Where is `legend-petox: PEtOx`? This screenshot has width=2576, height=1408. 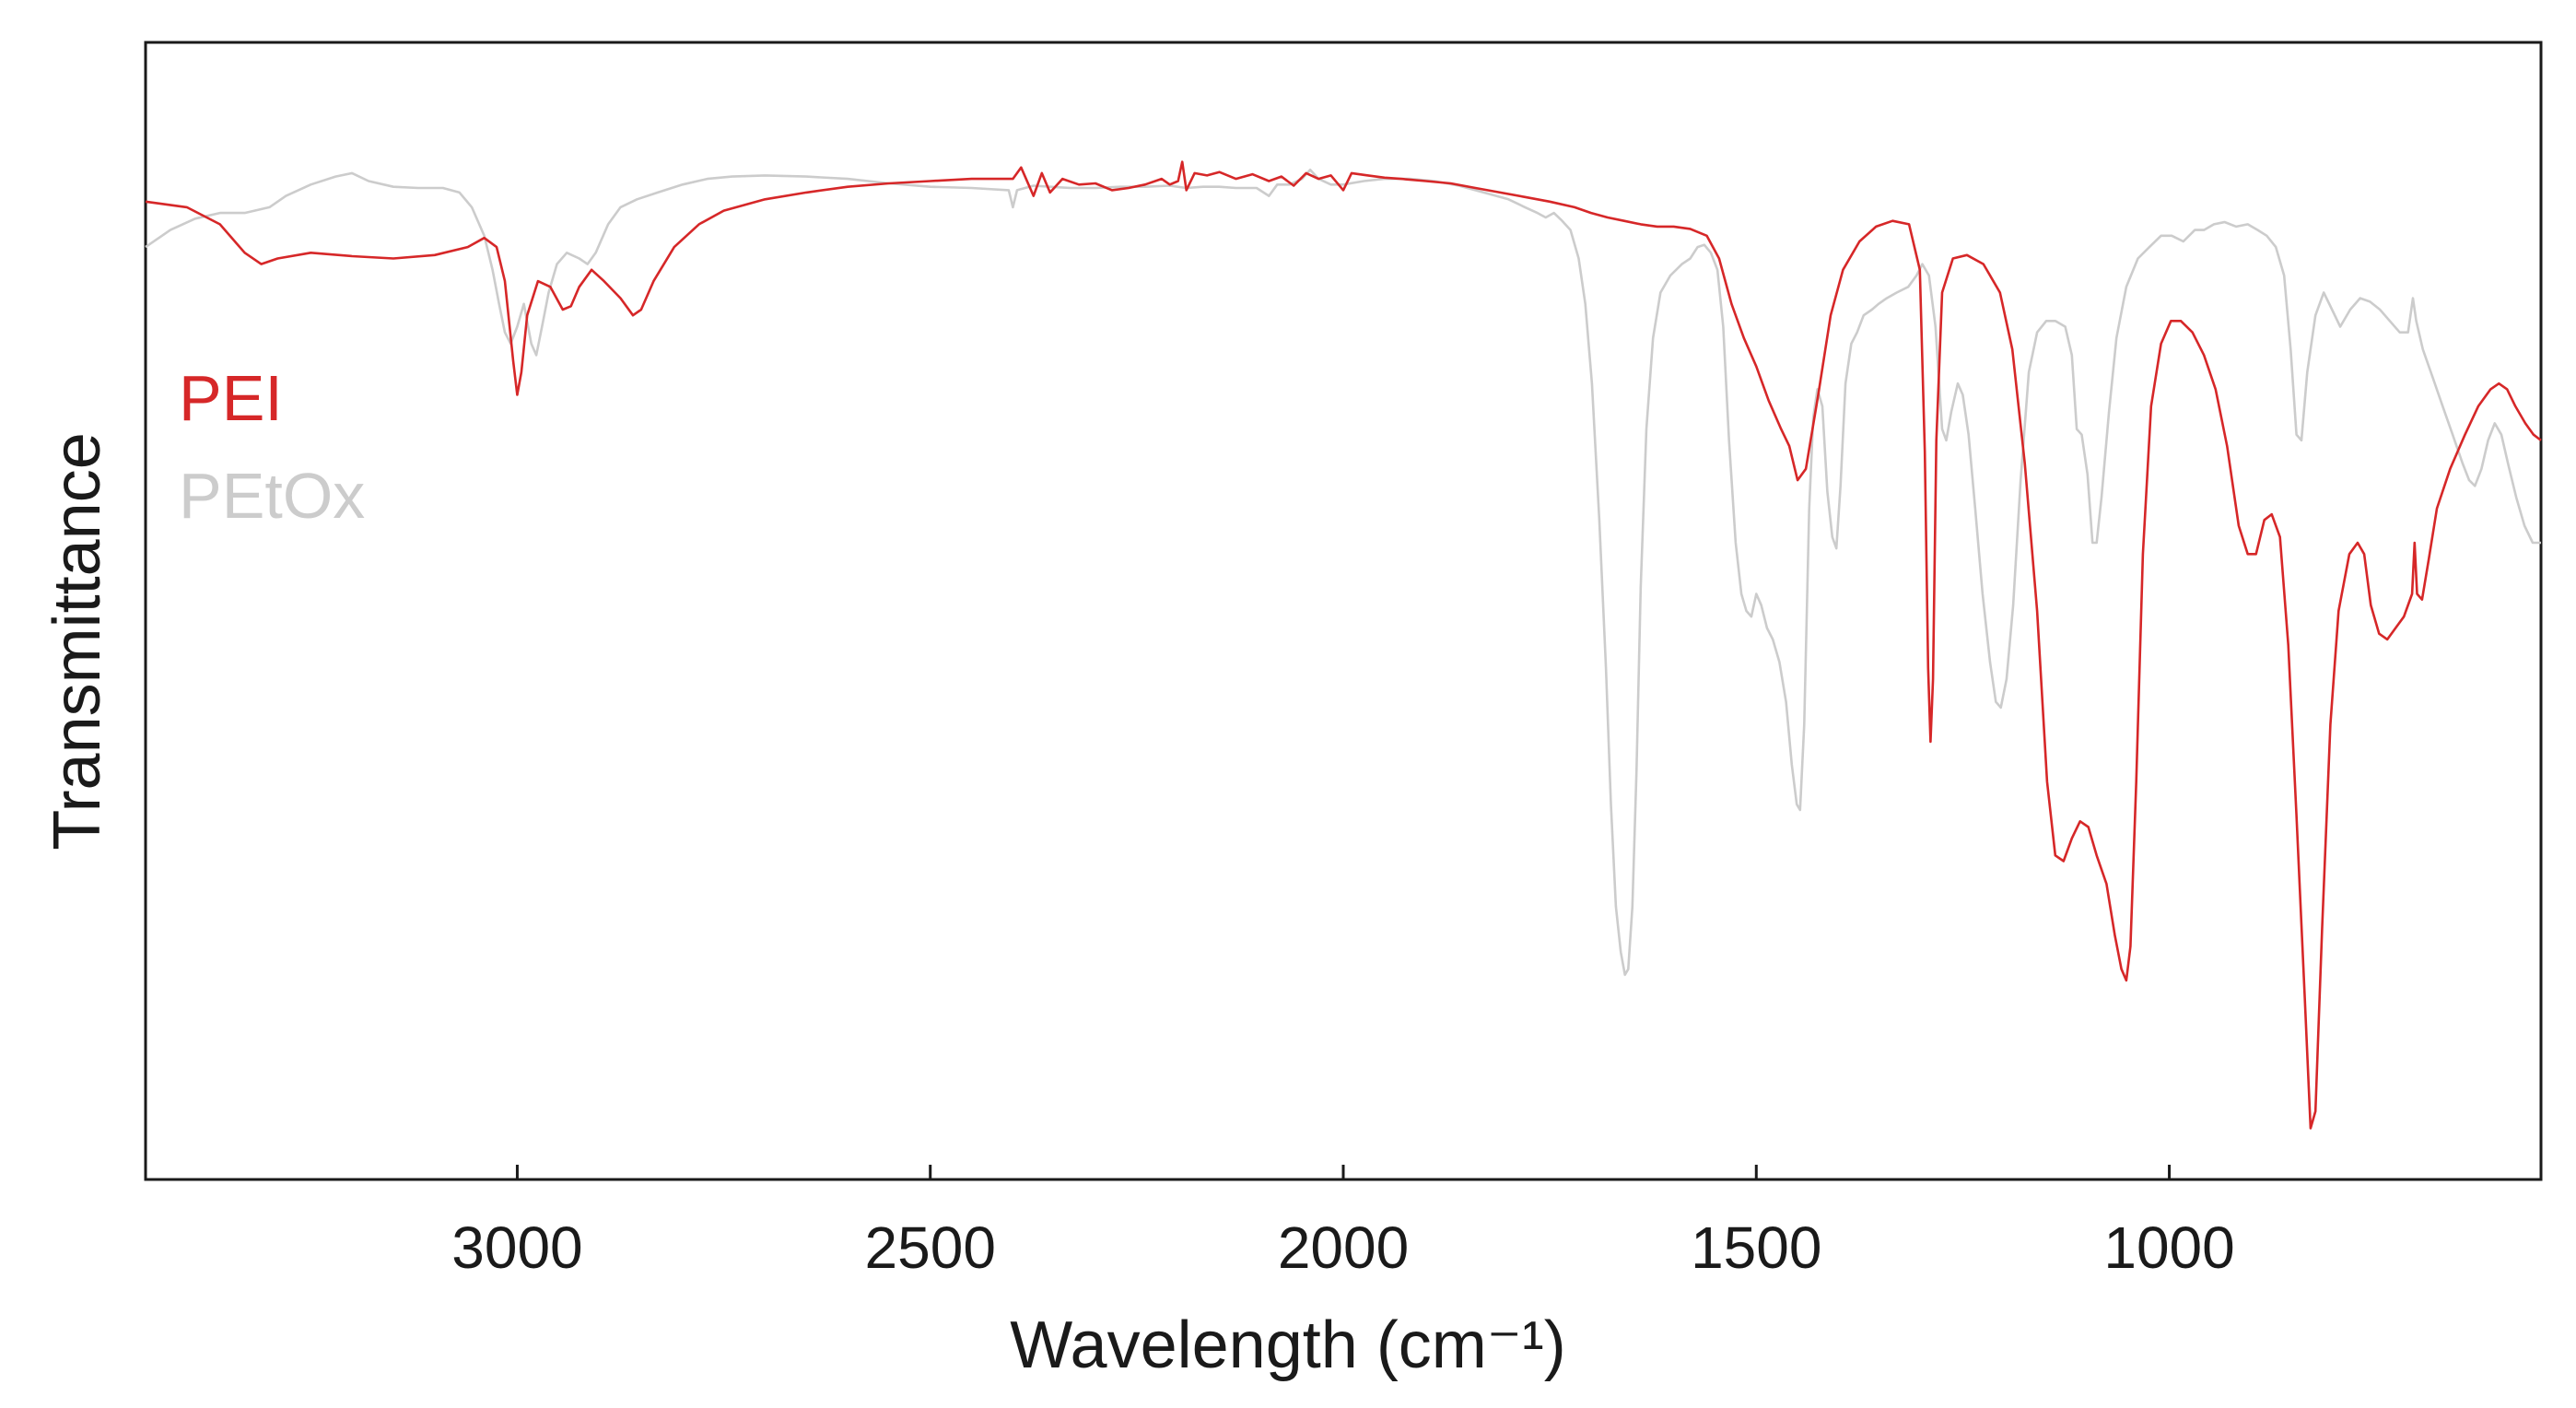
legend-petox: PEtOx is located at coordinates (272, 496).